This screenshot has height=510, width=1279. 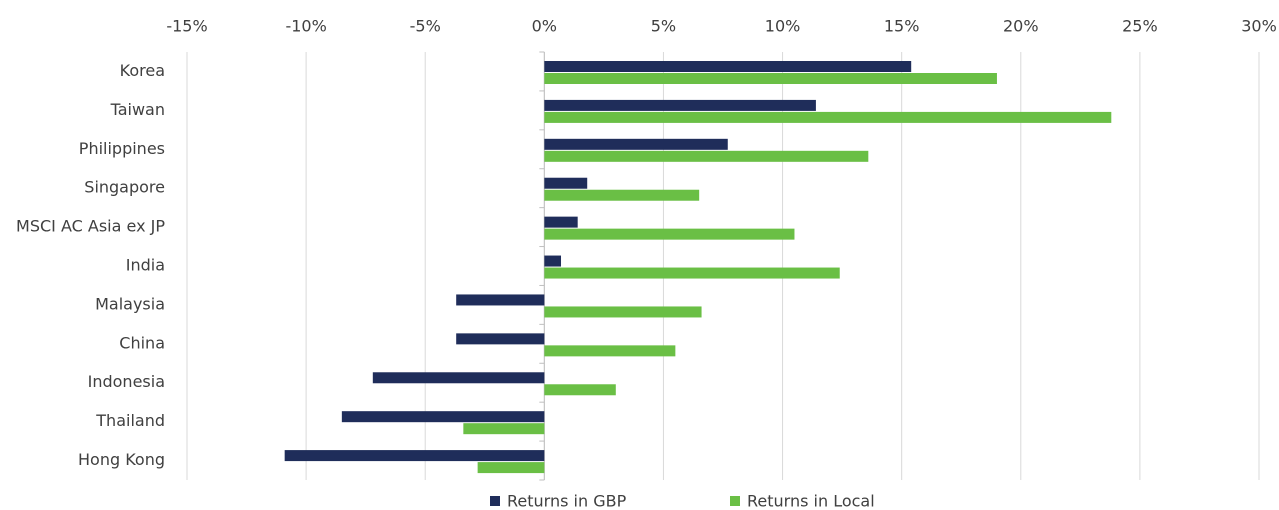 I want to click on legend-label: Returns in GBP, so click(x=567, y=501).